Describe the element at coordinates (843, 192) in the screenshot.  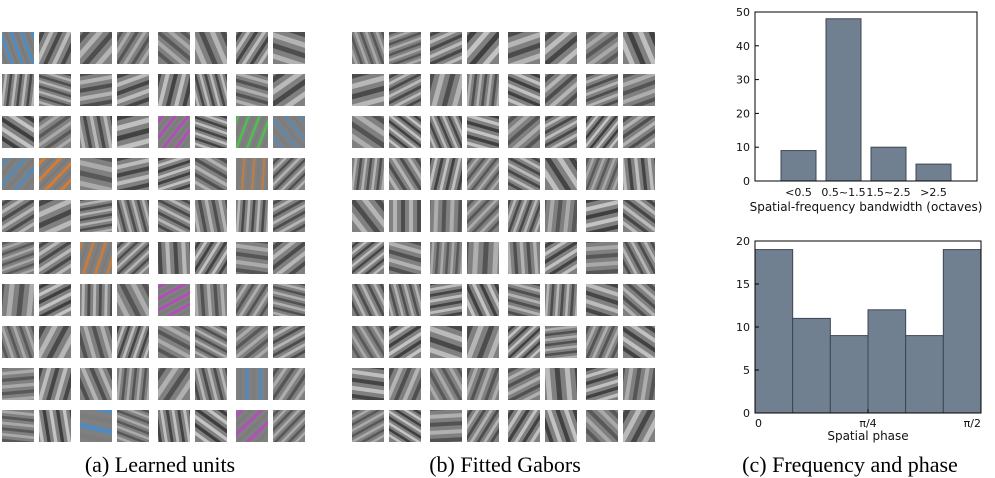
I see `x-tick-label: 0.5~1.5` at that location.